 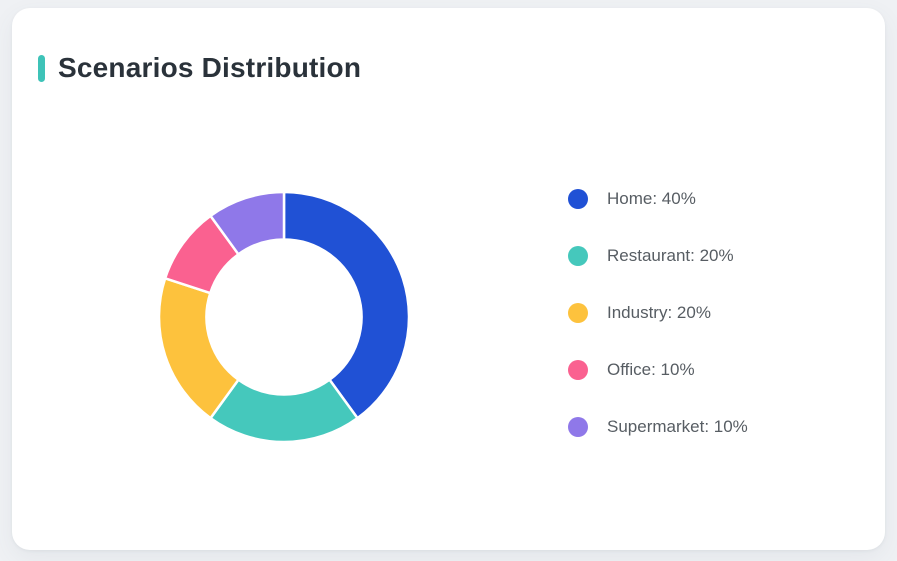 I want to click on legend-marker-restaurant, so click(x=578, y=256).